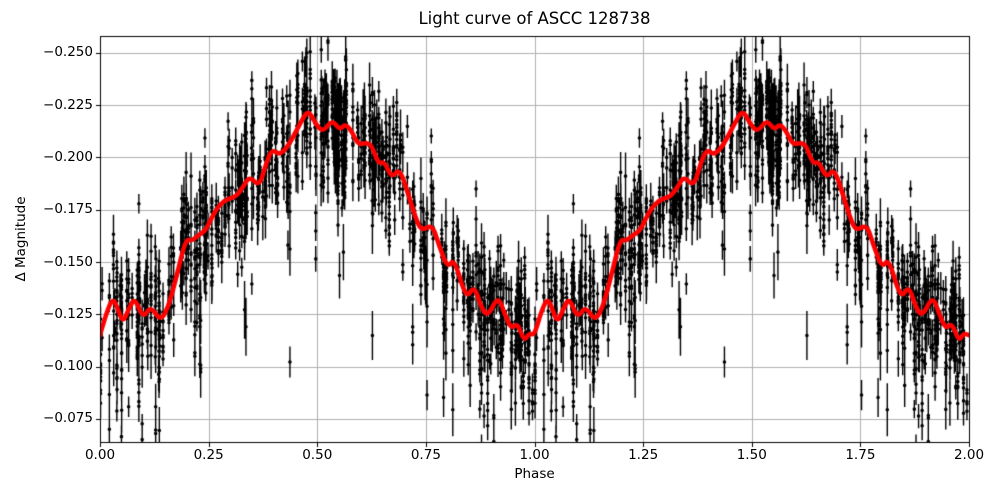  I want to click on x-tick-label: 1.75, so click(860, 455).